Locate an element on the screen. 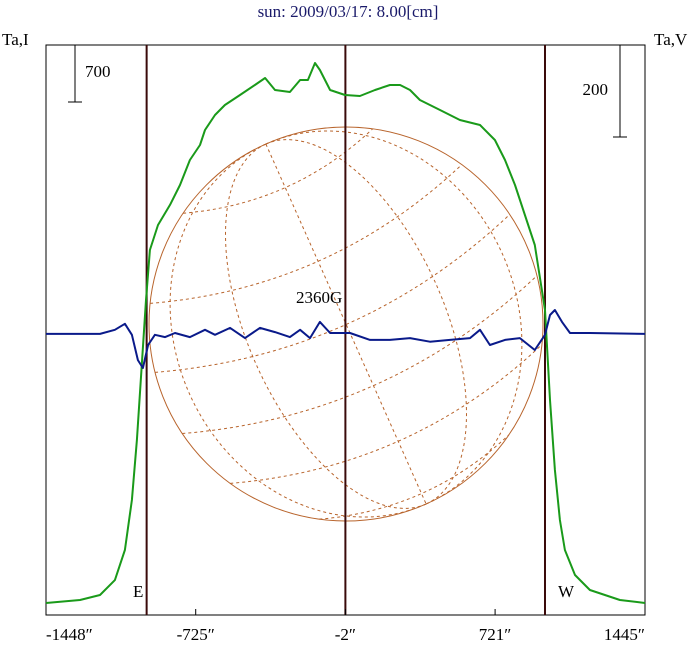  data-line is located at coordinates (346, 339).